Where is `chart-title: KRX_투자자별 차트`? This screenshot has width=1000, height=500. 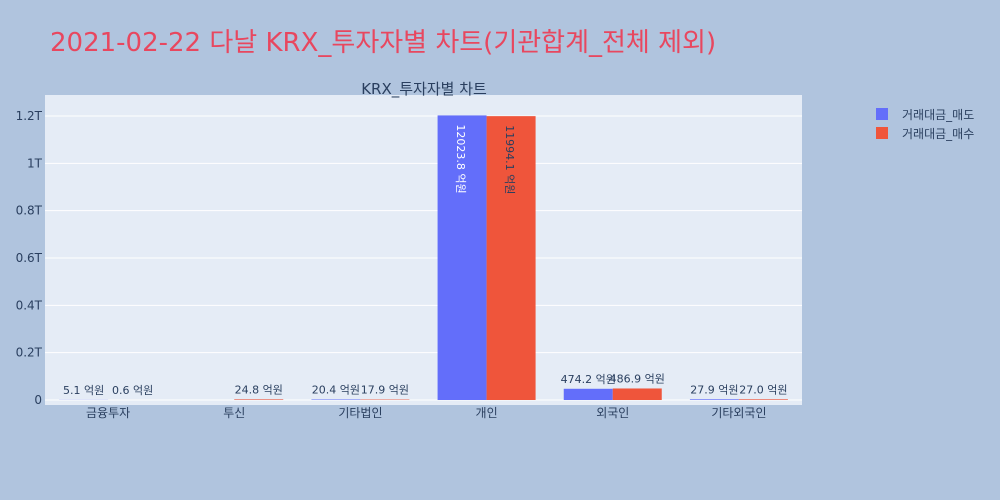 chart-title: KRX_투자자별 차트 is located at coordinates (424, 89).